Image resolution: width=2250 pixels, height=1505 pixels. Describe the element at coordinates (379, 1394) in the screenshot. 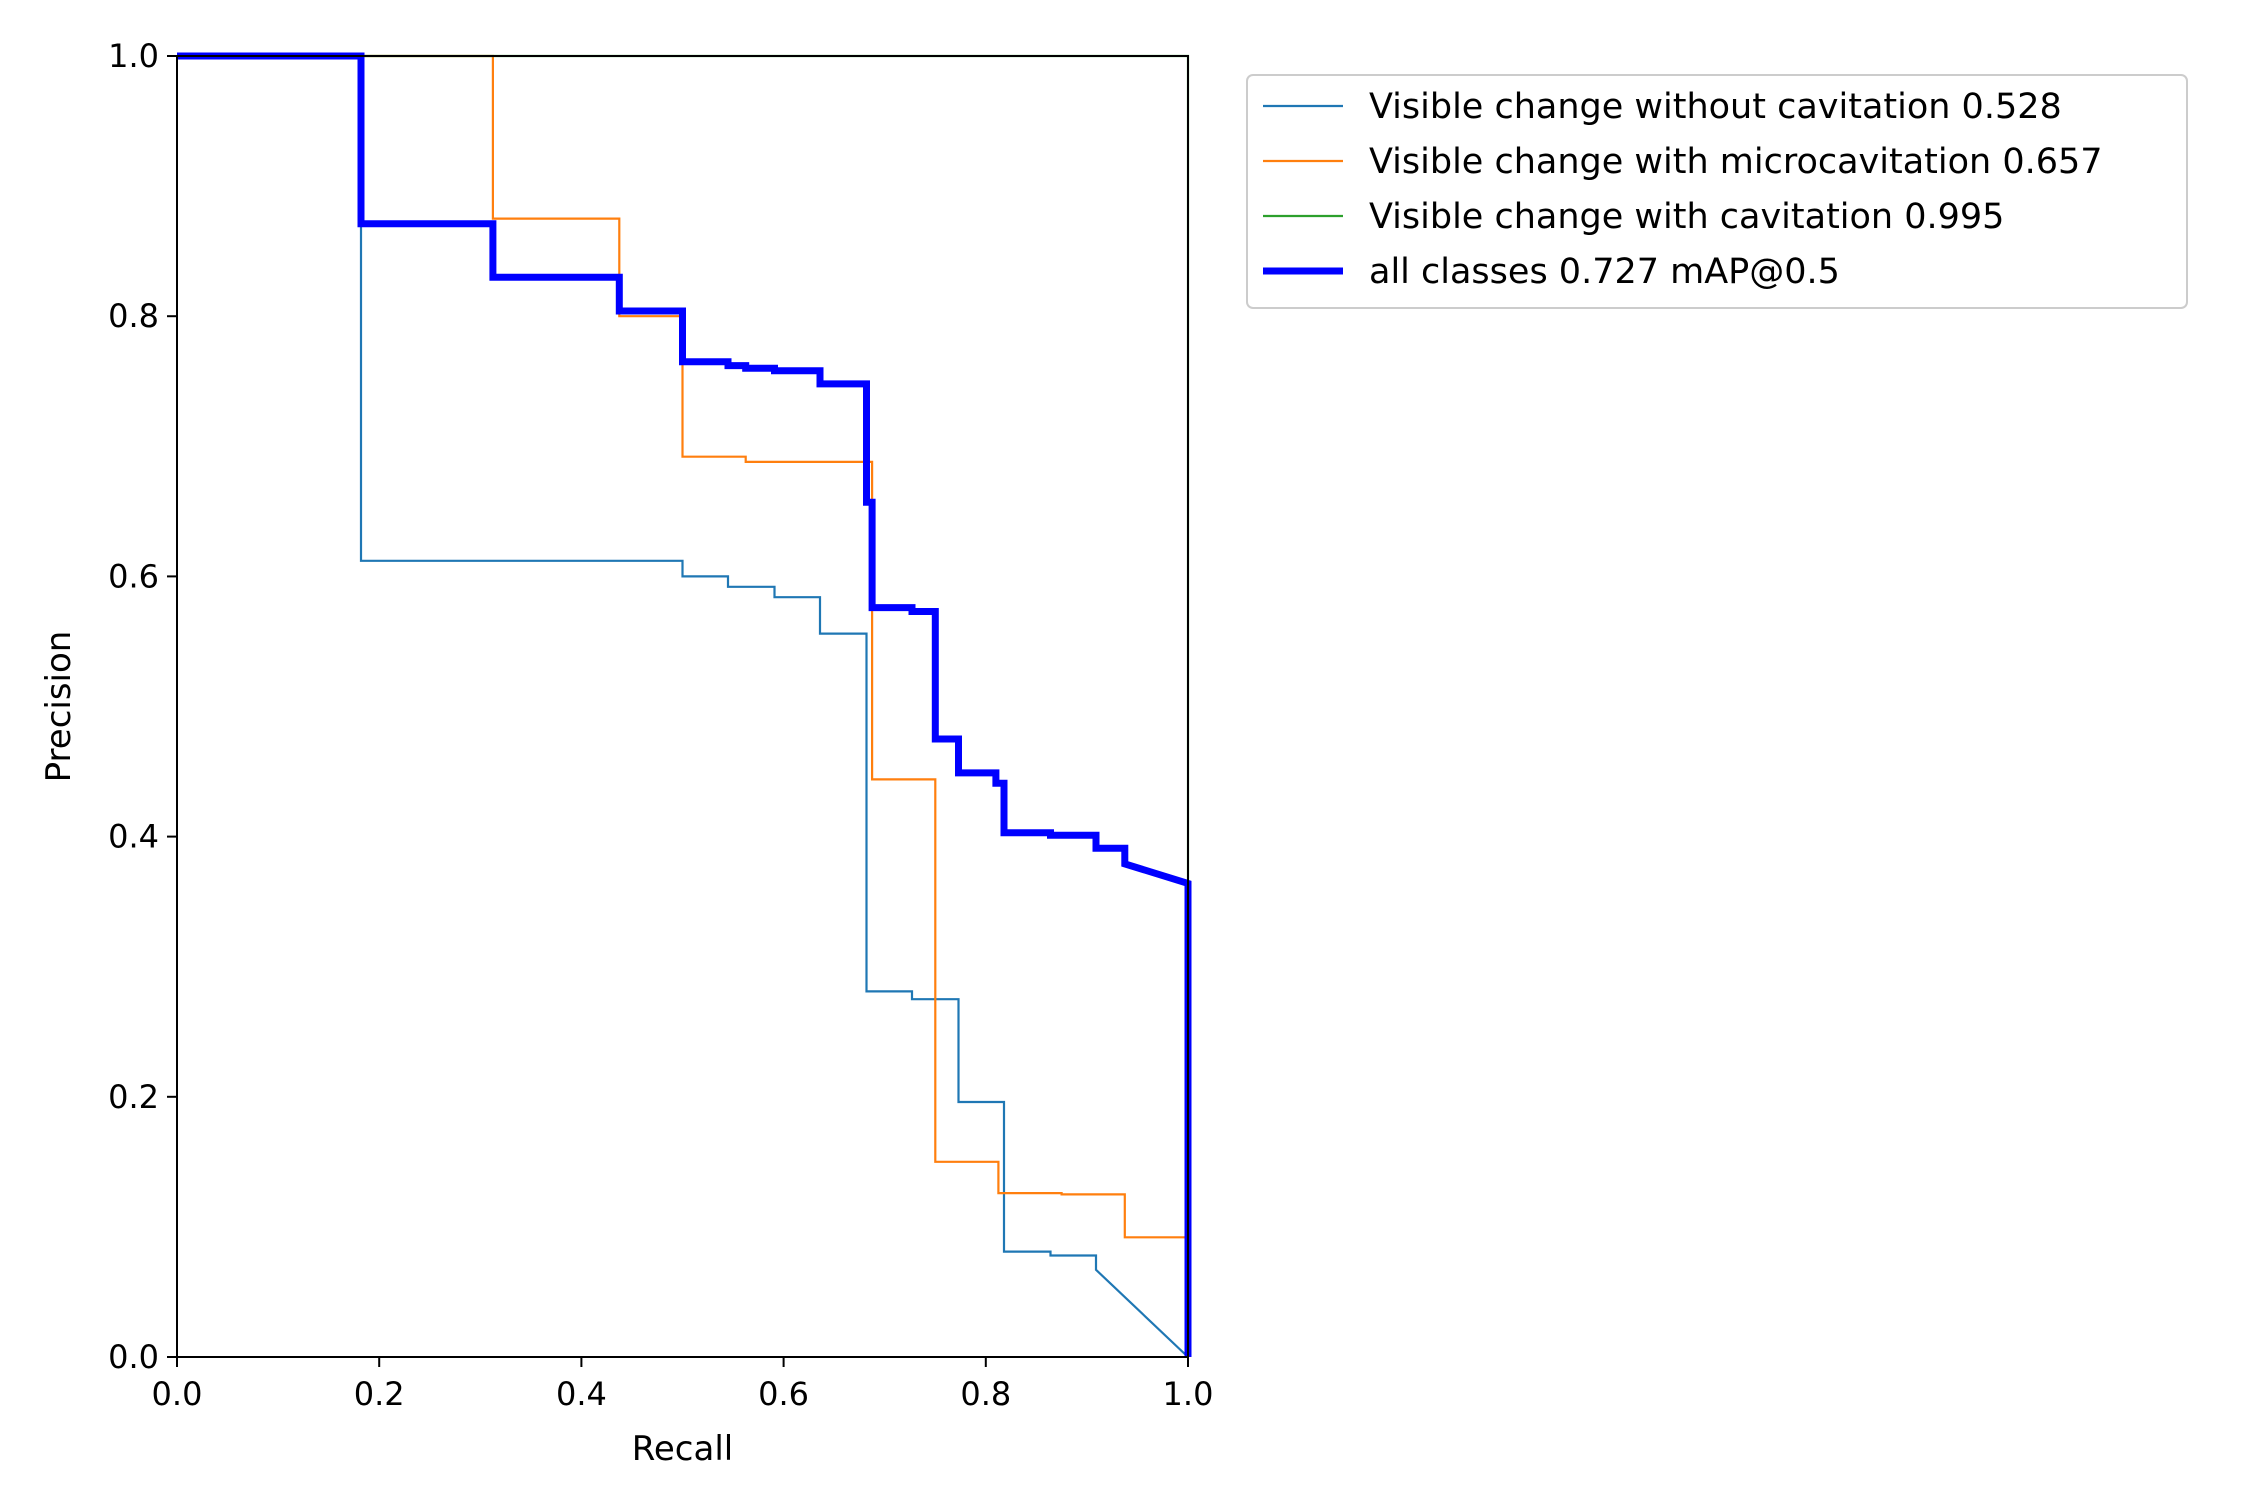

I see `x-tick-label: 0.2` at that location.